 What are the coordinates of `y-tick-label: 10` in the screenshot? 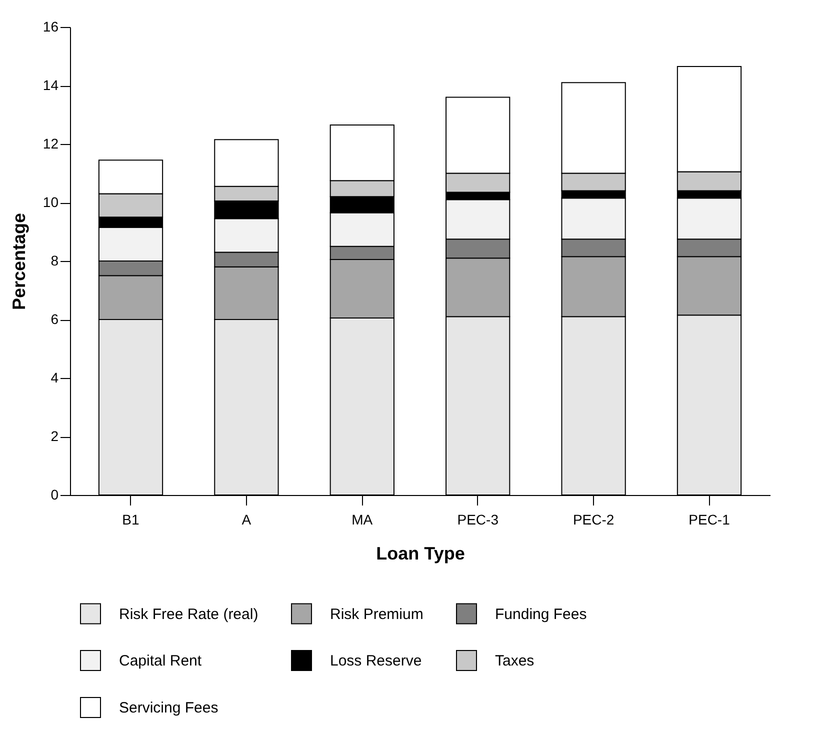 It's located at (50, 202).